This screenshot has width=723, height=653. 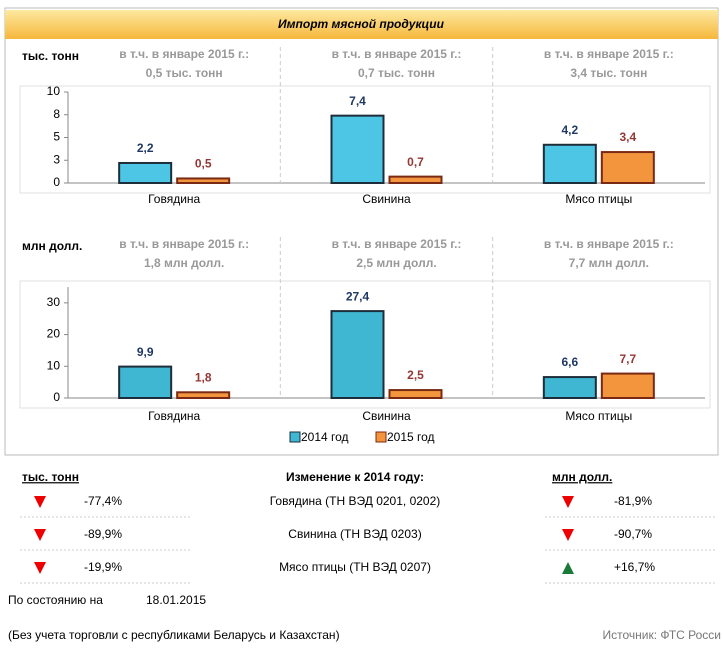 I want to click on y-tick-label: 20, so click(x=54, y=334).